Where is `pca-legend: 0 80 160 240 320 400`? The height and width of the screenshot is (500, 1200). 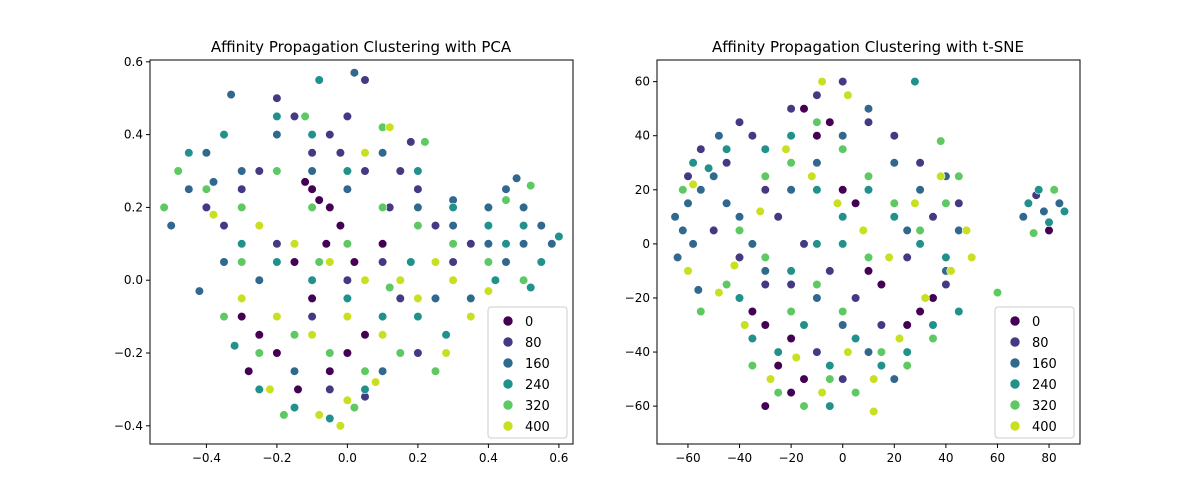
pca-legend: 0 80 160 240 320 400 is located at coordinates (527, 372).